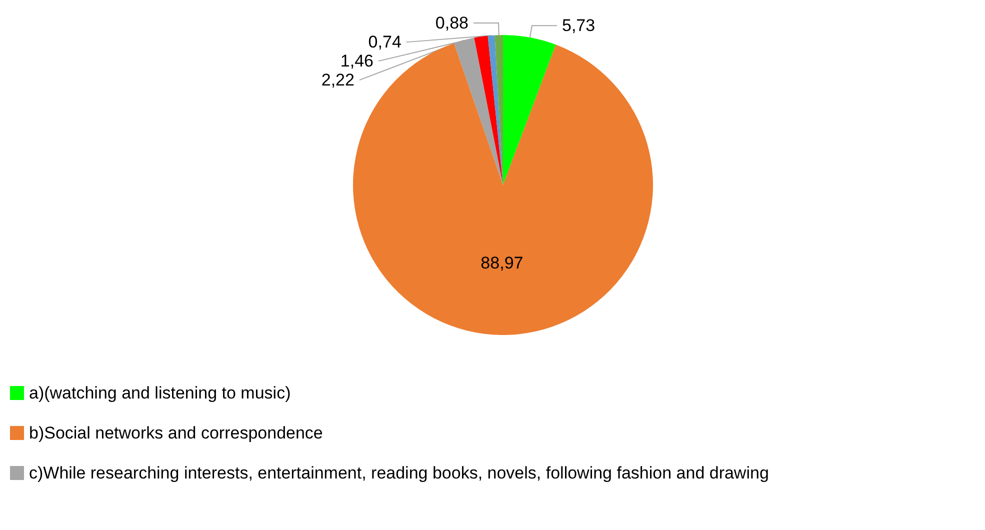 The width and height of the screenshot is (985, 530). I want to click on data-label: 1,46, so click(357, 61).